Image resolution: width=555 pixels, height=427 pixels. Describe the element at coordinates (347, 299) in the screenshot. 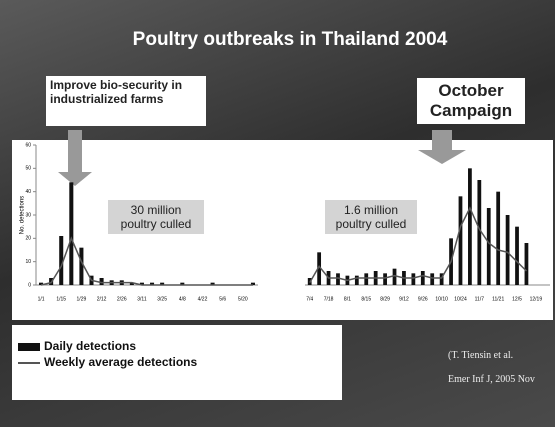

I see `x-tick-label: 8/1` at that location.